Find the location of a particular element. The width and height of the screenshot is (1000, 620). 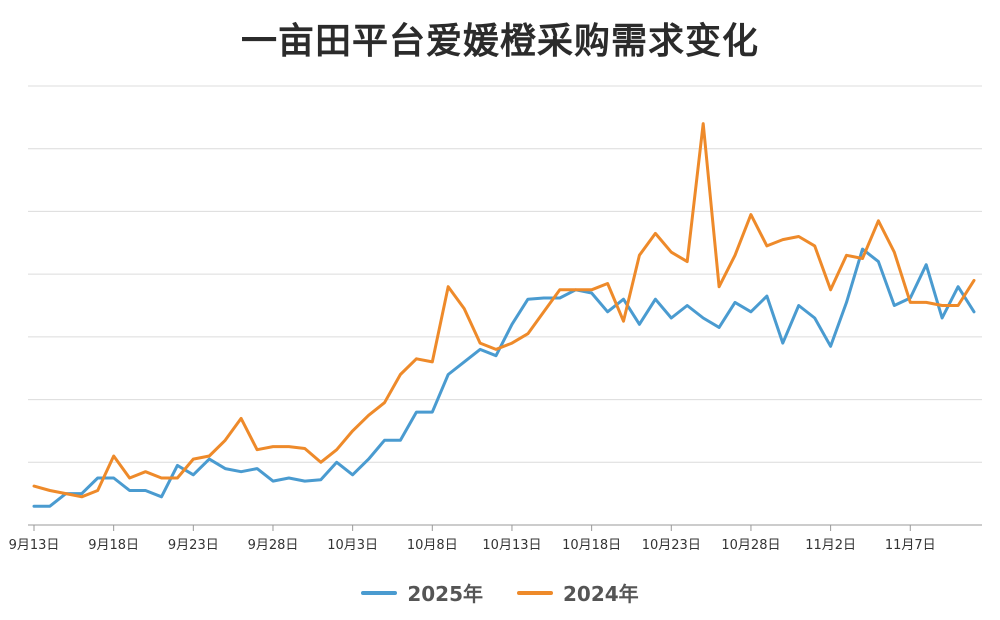

x-tick-label: 10月18日 is located at coordinates (591, 545).